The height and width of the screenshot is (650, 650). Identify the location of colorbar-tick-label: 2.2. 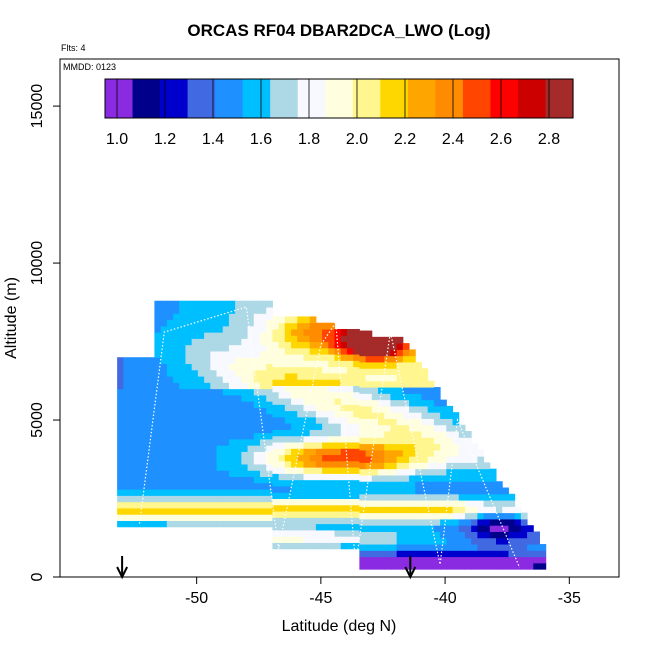
(405, 139).